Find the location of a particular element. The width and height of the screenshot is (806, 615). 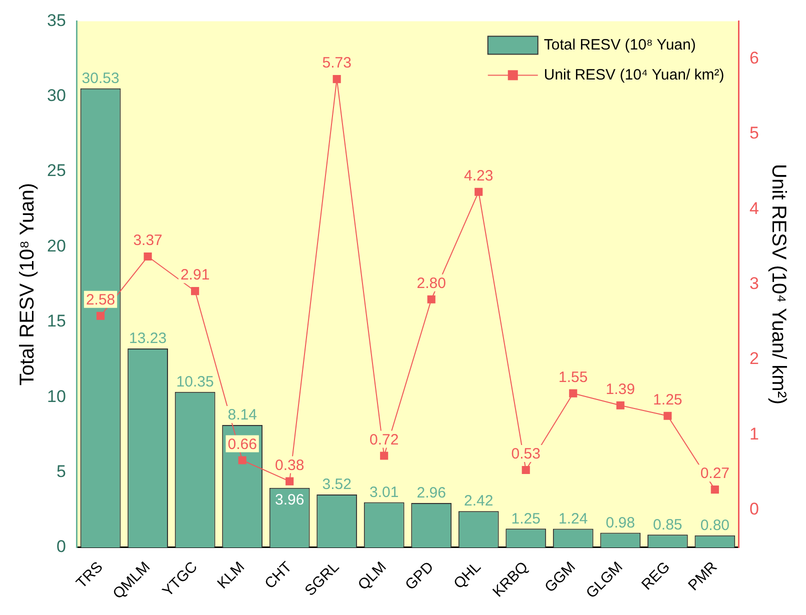

data-label: 2.42 is located at coordinates (479, 501).